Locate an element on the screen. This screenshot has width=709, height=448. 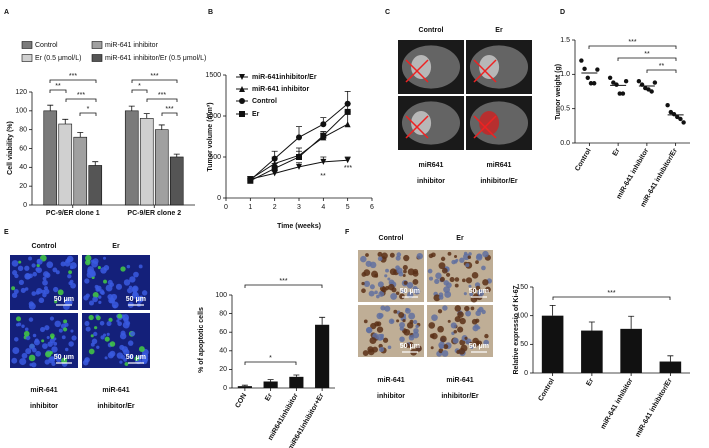
legend-label: miR-641 inhibitor is located at coordinates (132, 45).